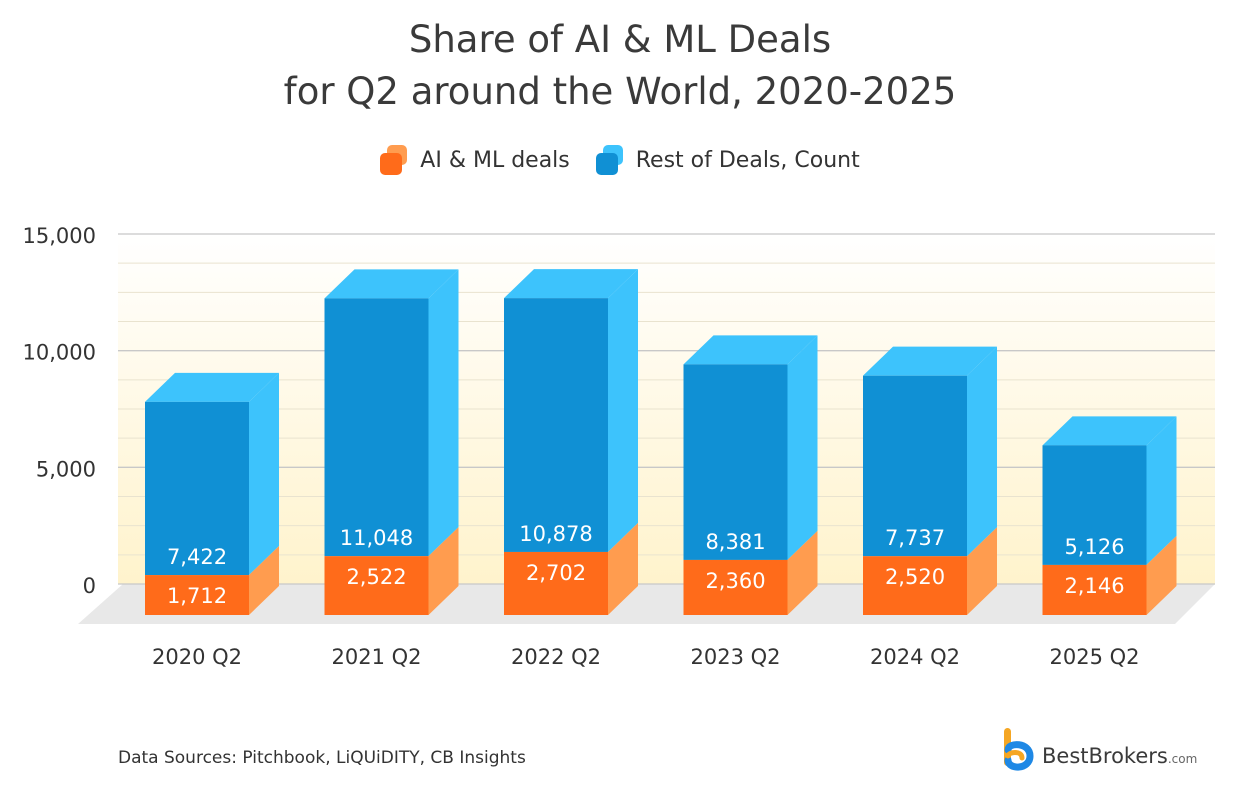 The width and height of the screenshot is (1240, 795). I want to click on data-label-rest: 8,381, so click(735, 542).